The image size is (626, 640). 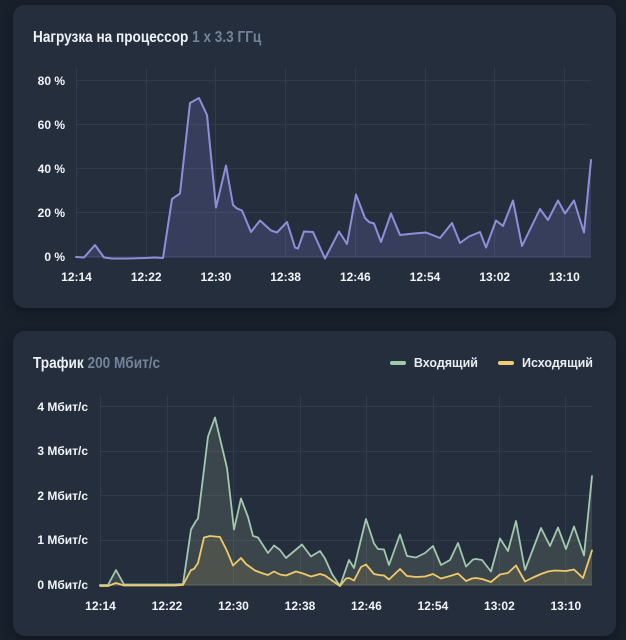 I want to click on svg-text: 3 Мбит/с, so click(x=62, y=451).